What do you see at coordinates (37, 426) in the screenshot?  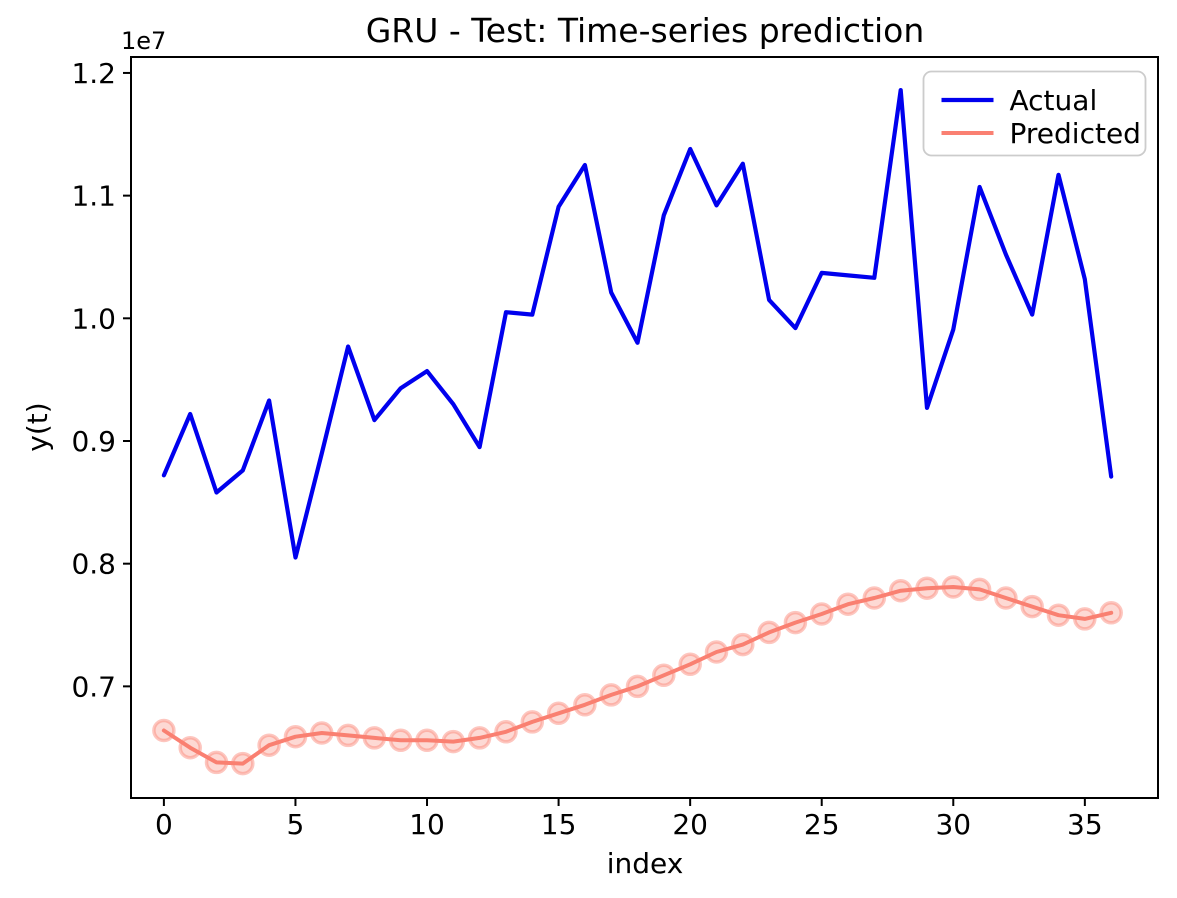 I see `y-axis-label: y(t)` at bounding box center [37, 426].